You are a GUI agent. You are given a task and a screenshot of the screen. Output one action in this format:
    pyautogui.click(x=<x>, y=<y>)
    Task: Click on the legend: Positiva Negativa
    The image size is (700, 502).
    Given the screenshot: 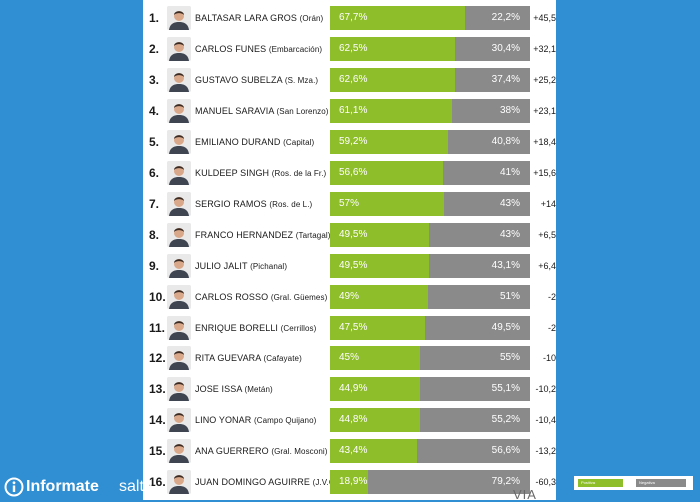 What is the action you would take?
    pyautogui.click(x=633, y=483)
    